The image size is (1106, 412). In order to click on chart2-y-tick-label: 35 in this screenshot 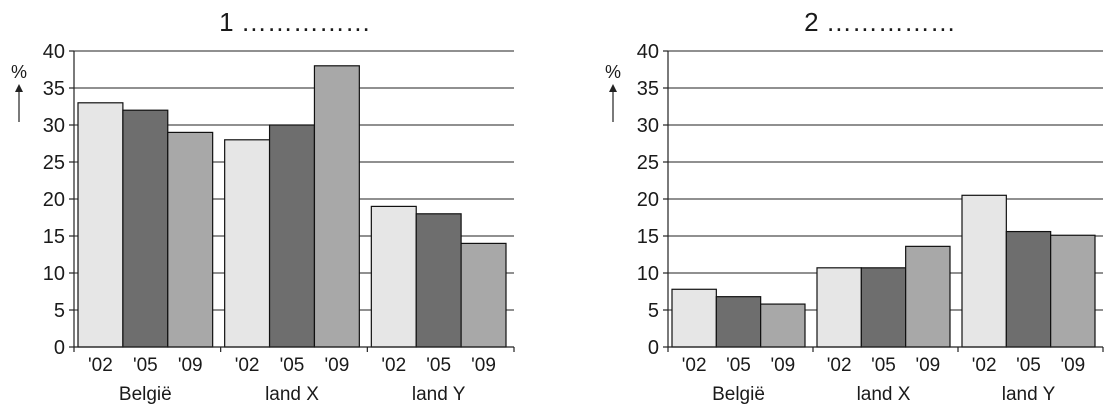, I will do `click(648, 89)`.